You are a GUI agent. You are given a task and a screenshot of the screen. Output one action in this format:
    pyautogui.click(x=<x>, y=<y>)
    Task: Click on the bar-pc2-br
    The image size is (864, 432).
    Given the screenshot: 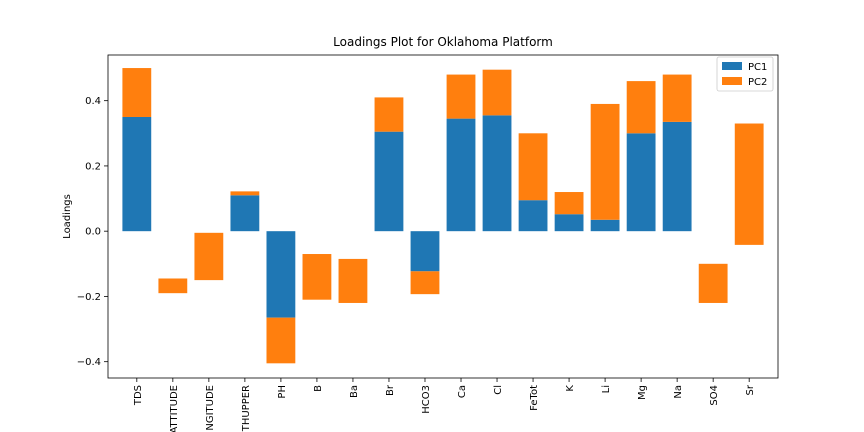 What is the action you would take?
    pyautogui.click(x=389, y=114)
    